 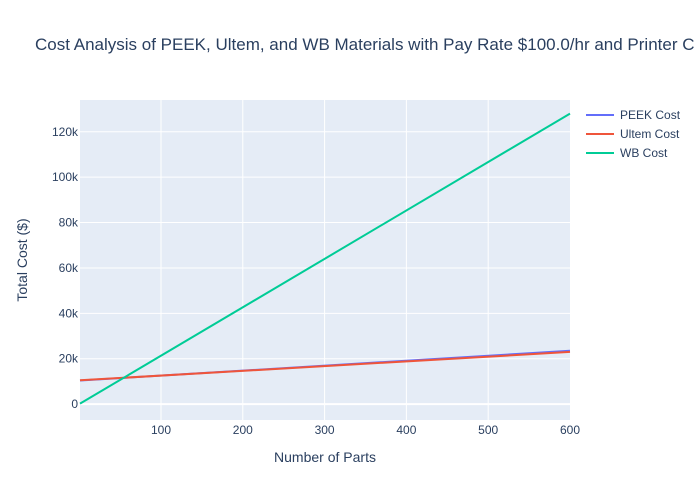 What do you see at coordinates (243, 430) in the screenshot?
I see `x-tick-label: 200` at bounding box center [243, 430].